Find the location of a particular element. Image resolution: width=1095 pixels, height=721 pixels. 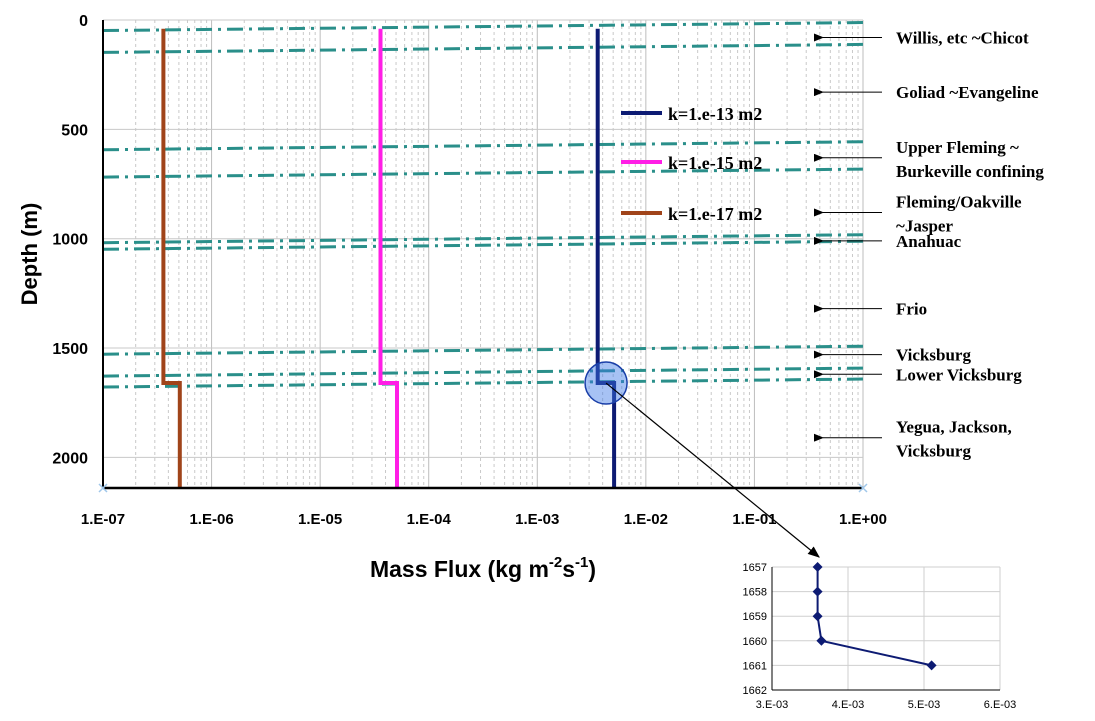

y-axis-title: Depth (m) is located at coordinates (29, 254).